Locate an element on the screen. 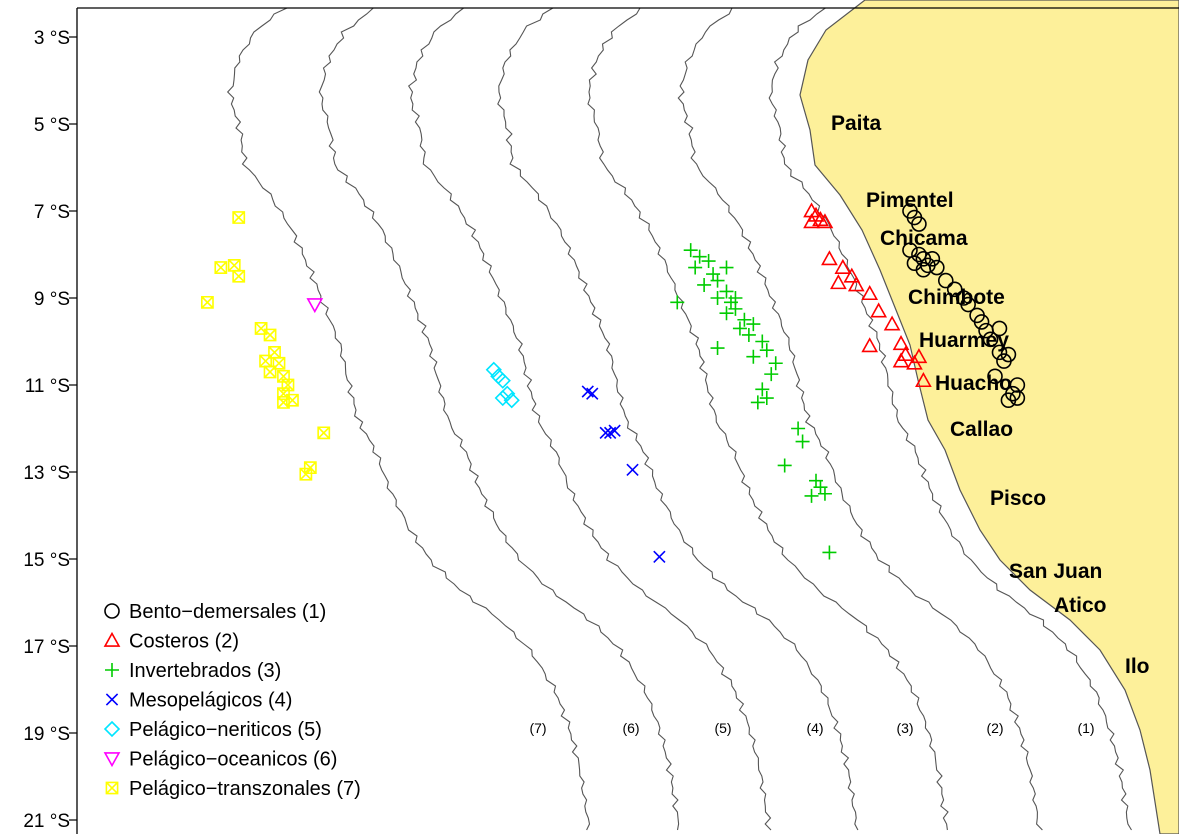 This screenshot has height=834, width=1179. city-label: Ilo is located at coordinates (1137, 666).